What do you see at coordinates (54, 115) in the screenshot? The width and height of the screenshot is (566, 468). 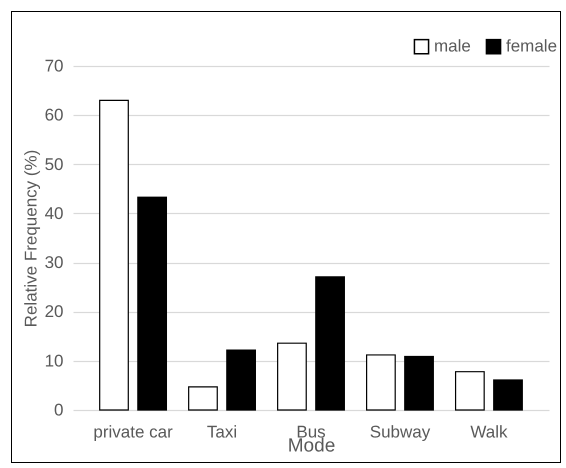 I see `y-tick-label: 60` at bounding box center [54, 115].